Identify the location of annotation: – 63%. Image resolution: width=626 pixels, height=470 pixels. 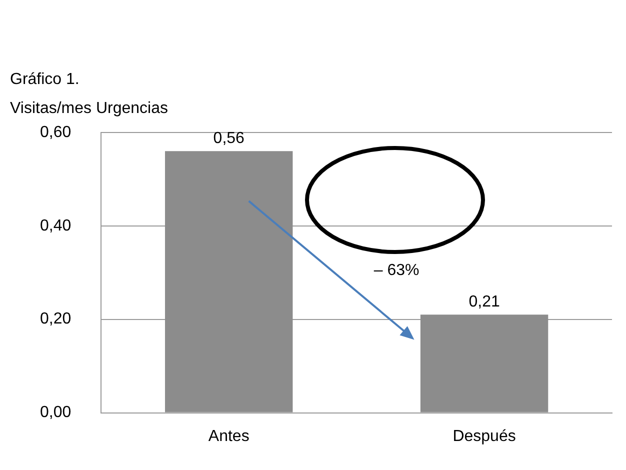
(397, 270).